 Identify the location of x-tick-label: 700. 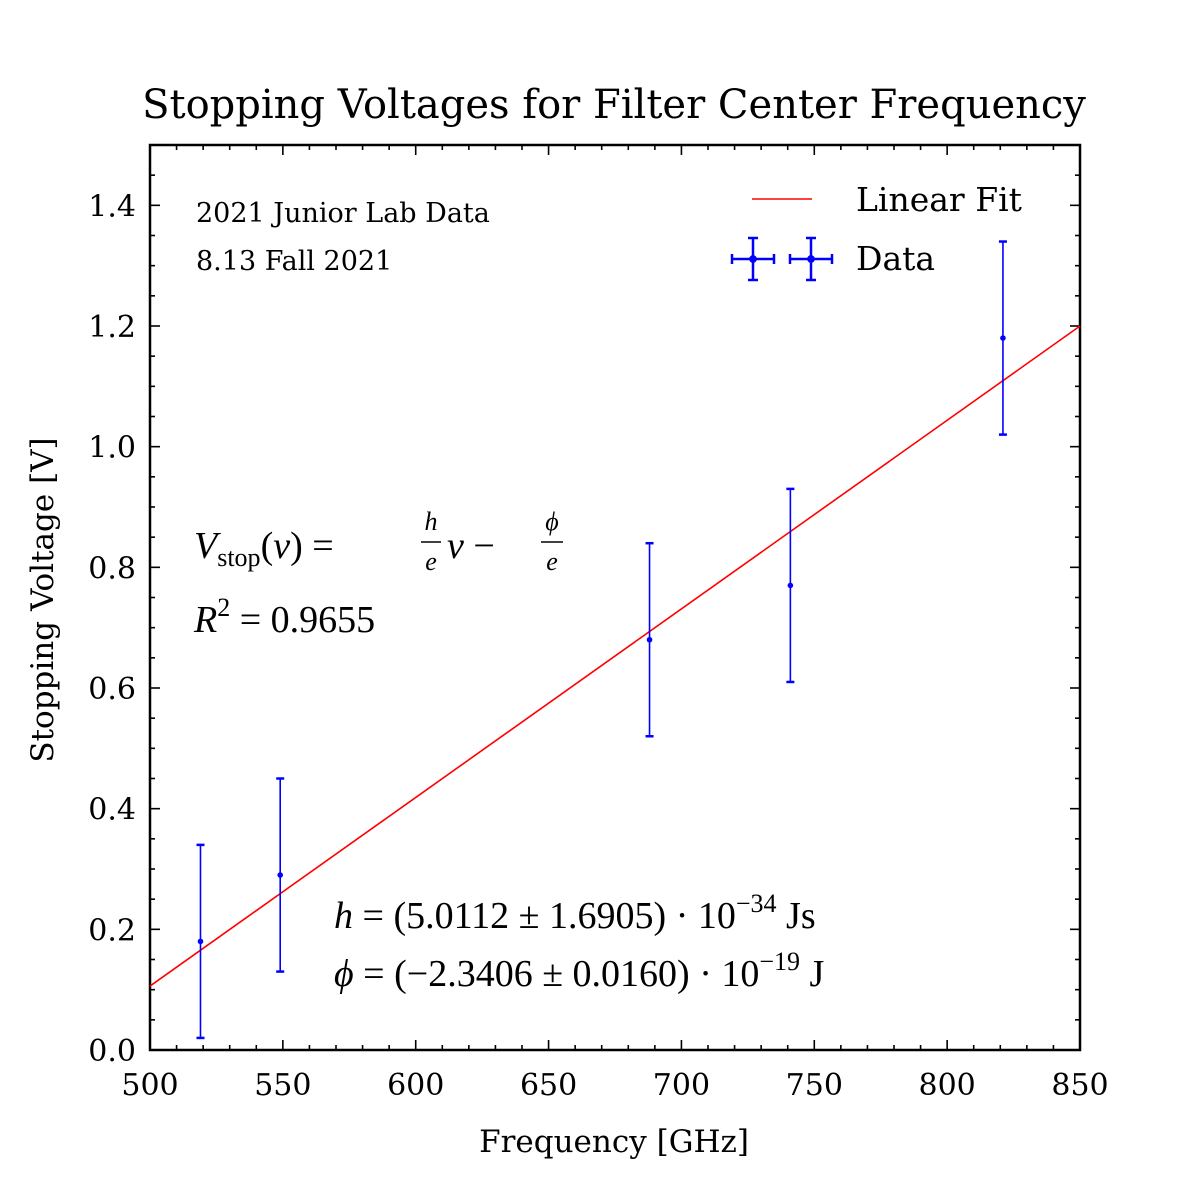
(681, 1085).